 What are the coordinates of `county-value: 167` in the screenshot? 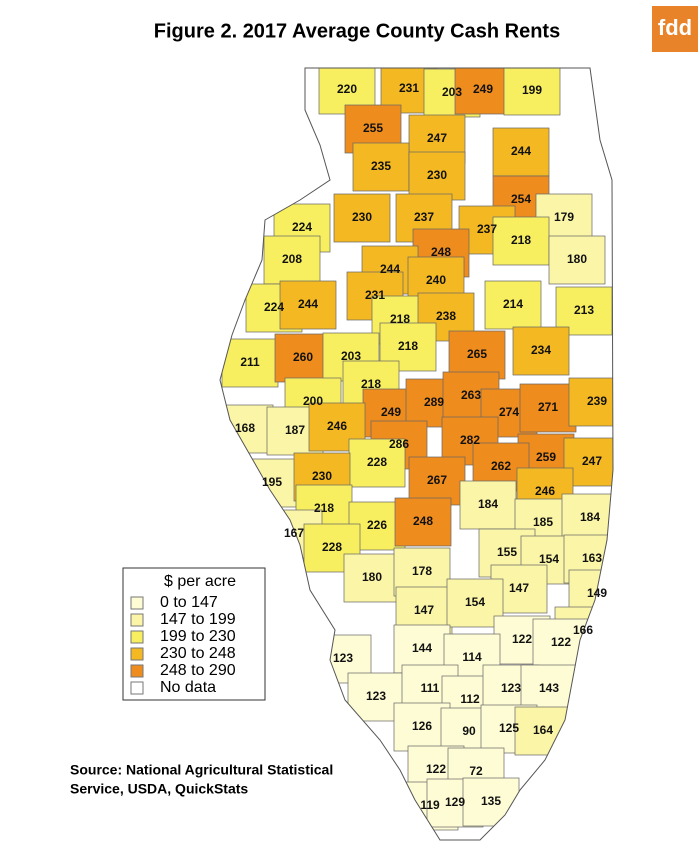 It's located at (294, 533).